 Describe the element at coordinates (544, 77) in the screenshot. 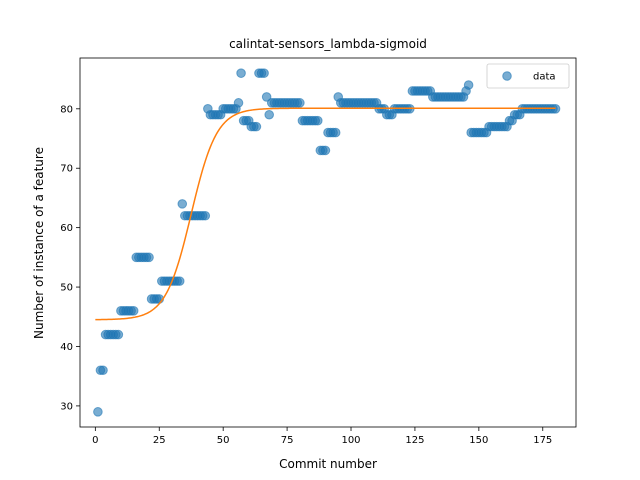

I see `legend-label: data` at that location.